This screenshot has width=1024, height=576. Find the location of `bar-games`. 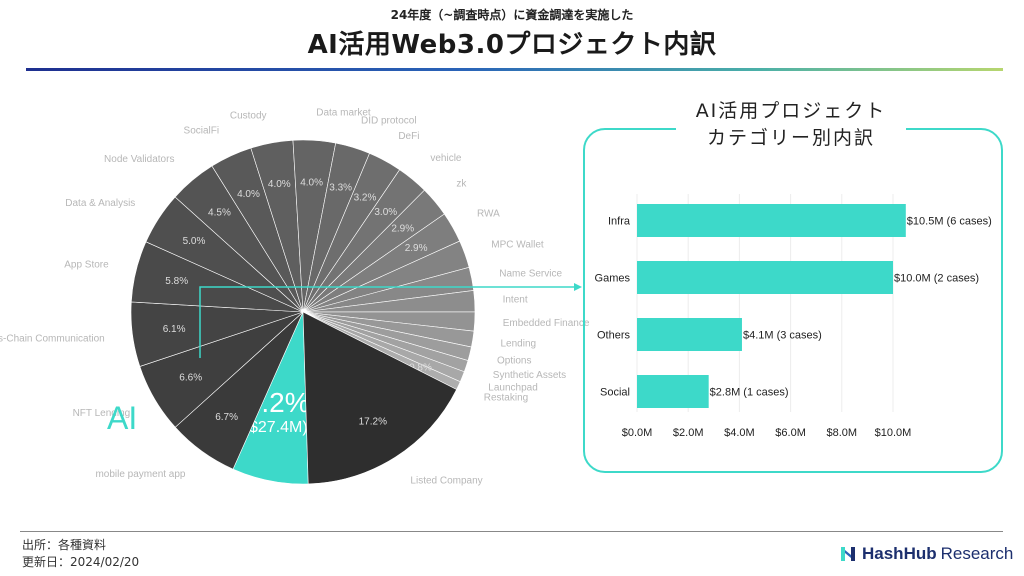

bar-games is located at coordinates (765, 277).